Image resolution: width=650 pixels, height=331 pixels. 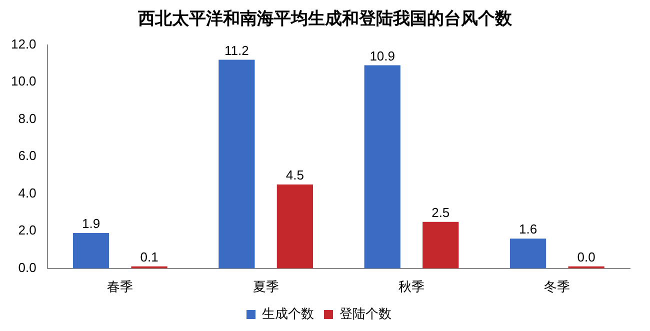 What do you see at coordinates (557, 286) in the screenshot?
I see `x-tick-label: 冬季` at bounding box center [557, 286].